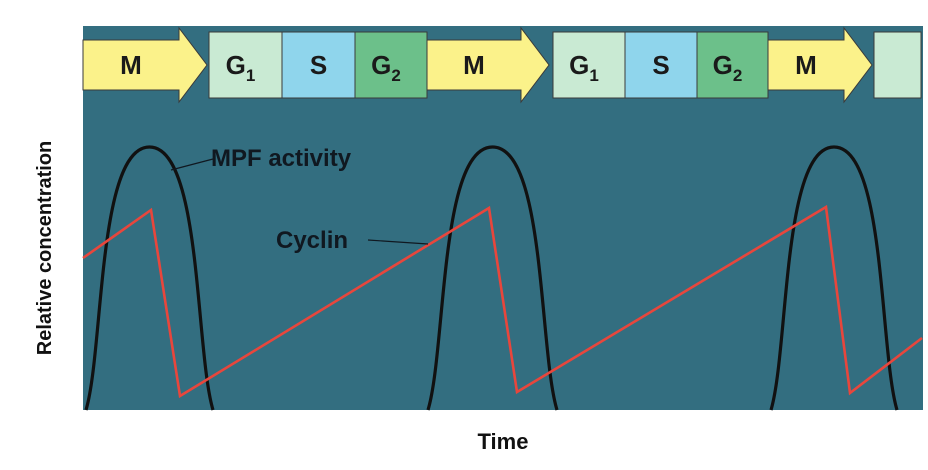 This screenshot has width=928, height=470. What do you see at coordinates (312, 240) in the screenshot?
I see `cyclin-label: Cyclin` at bounding box center [312, 240].